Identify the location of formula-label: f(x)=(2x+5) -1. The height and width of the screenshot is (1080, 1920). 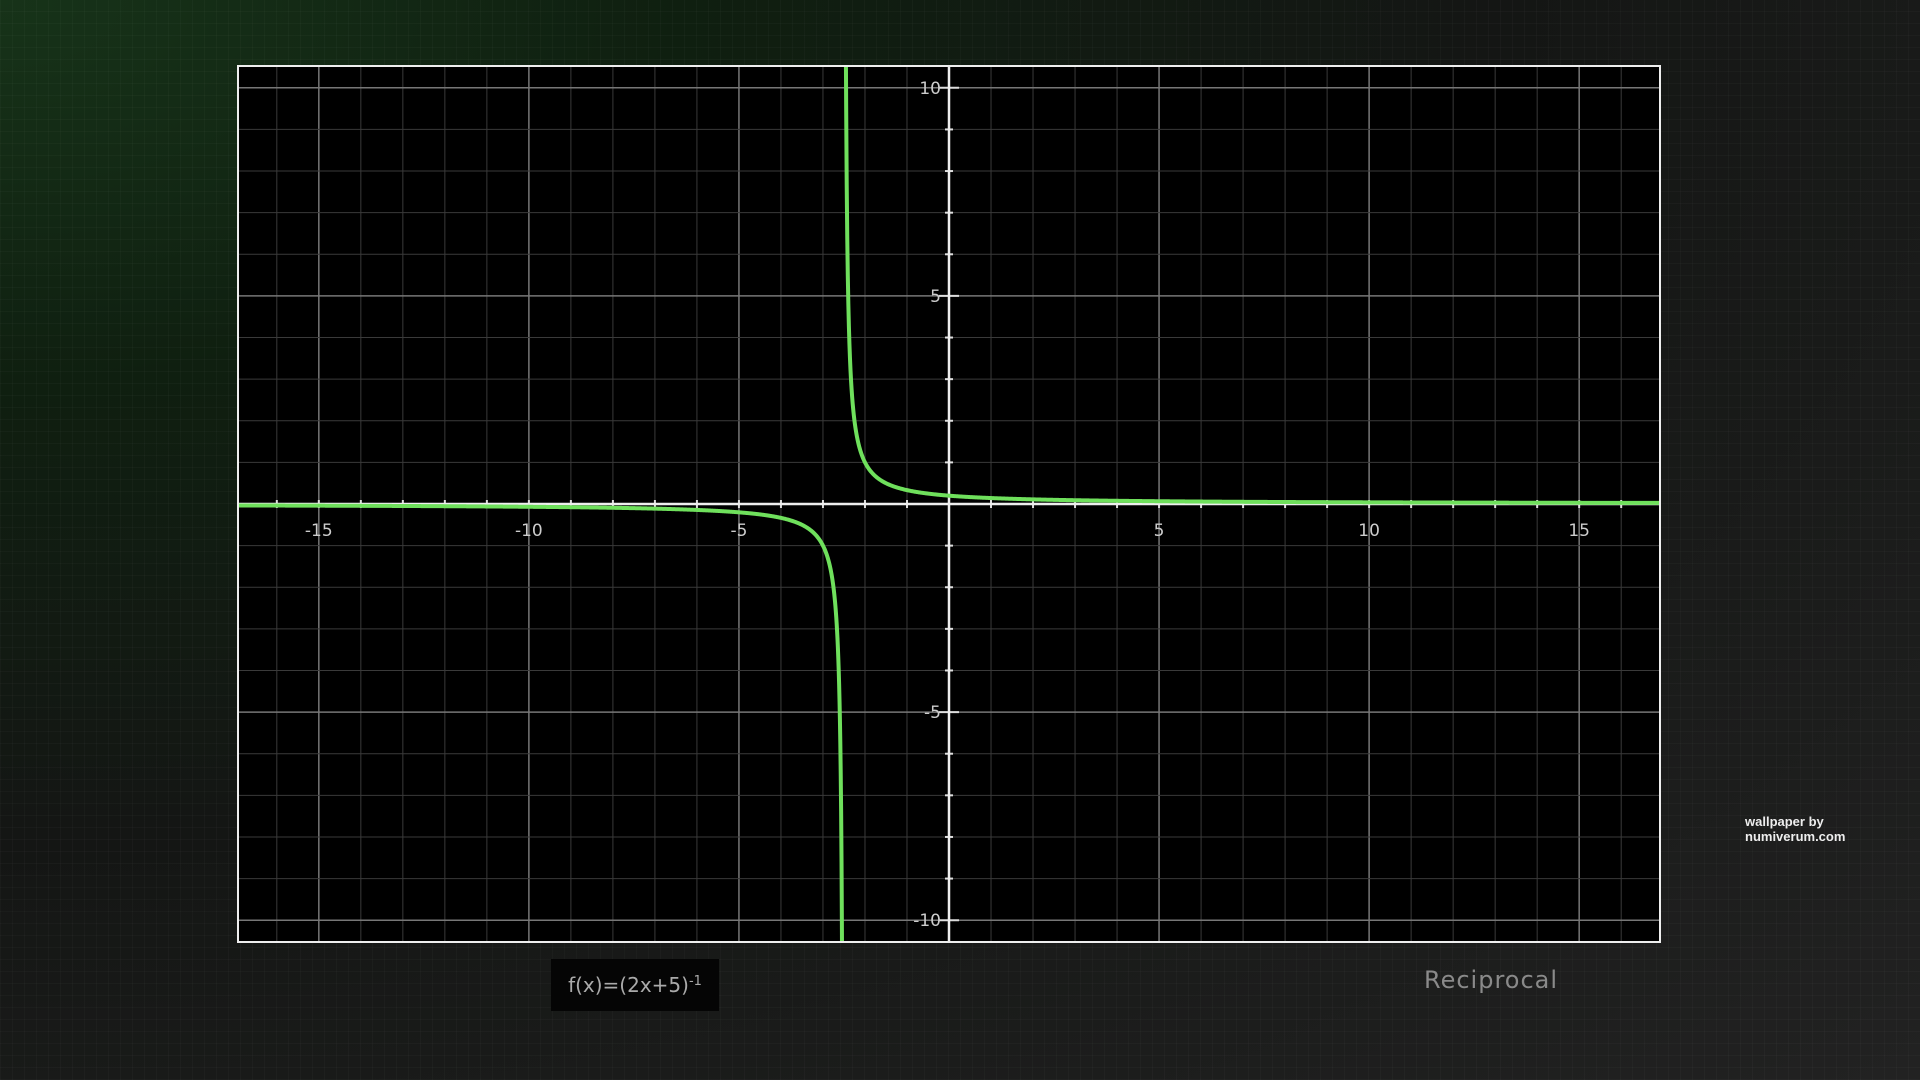
(635, 985).